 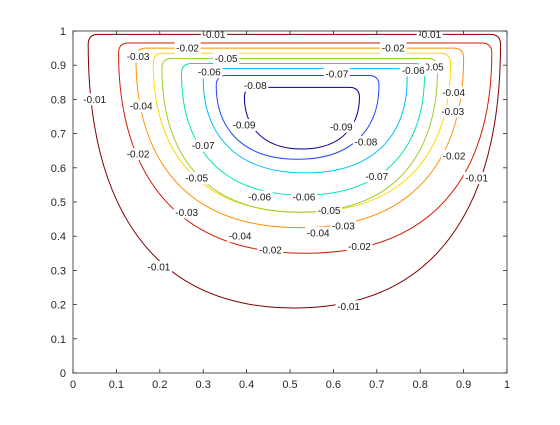 What do you see at coordinates (463, 385) in the screenshot?
I see `x-tick-label: 0.9` at bounding box center [463, 385].